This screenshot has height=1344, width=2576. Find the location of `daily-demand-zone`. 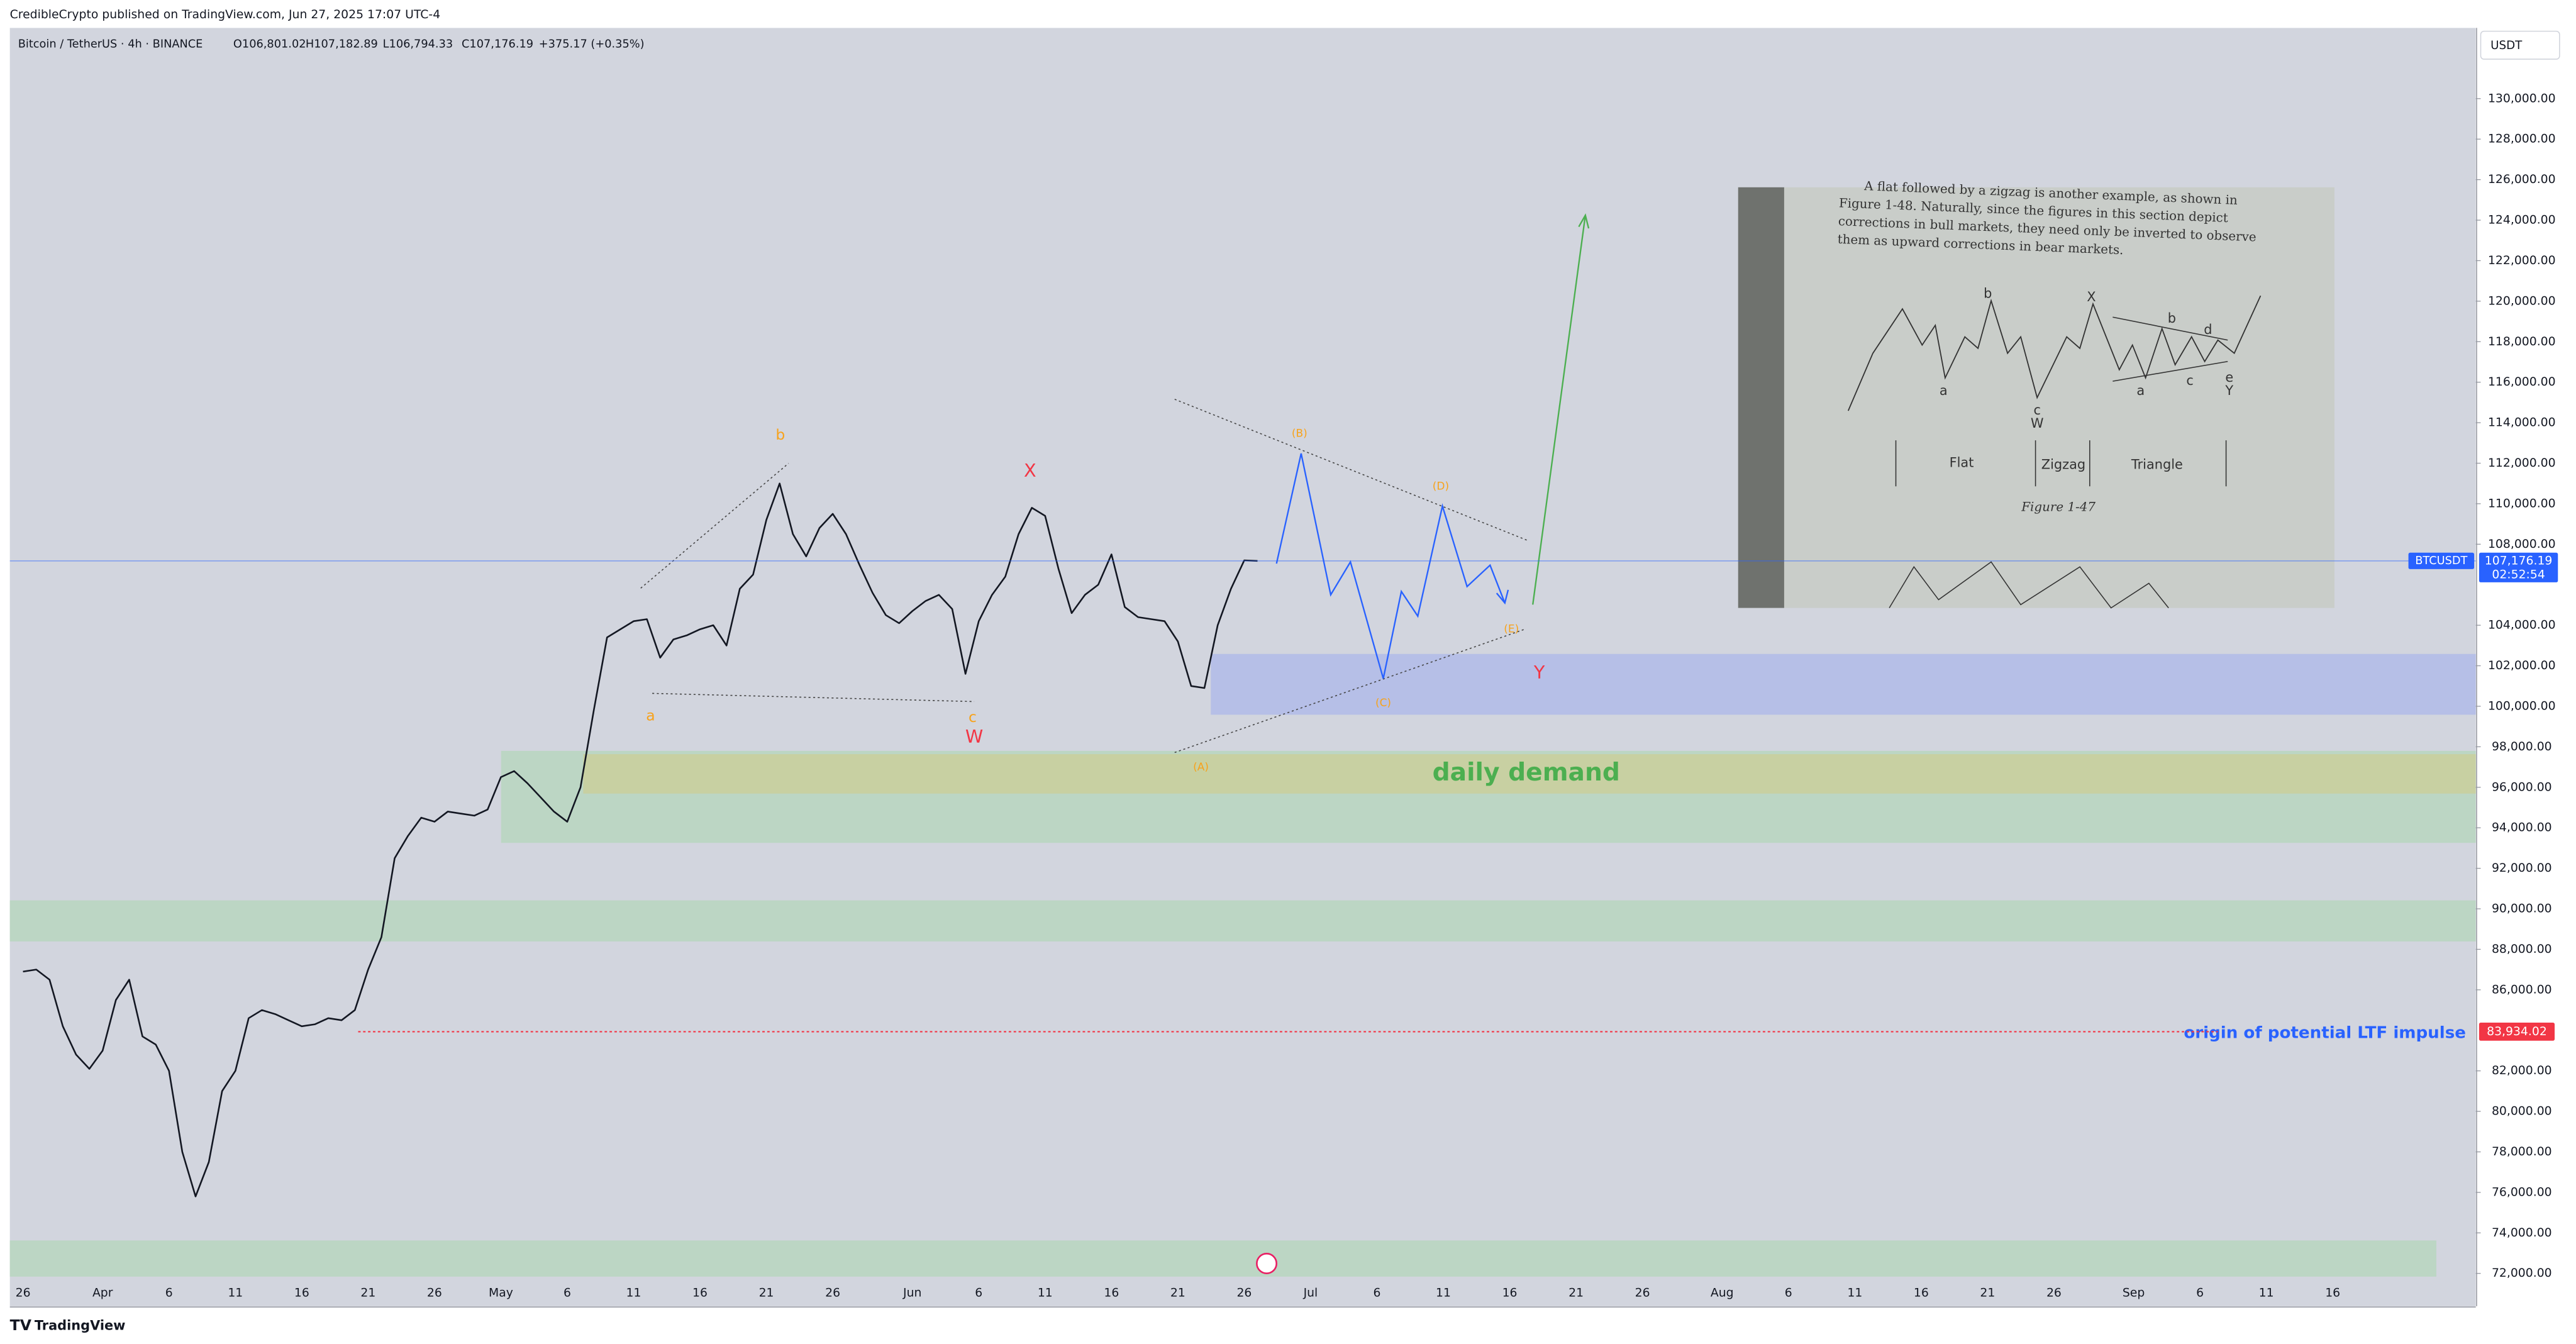

daily-demand-zone is located at coordinates (1529, 774).